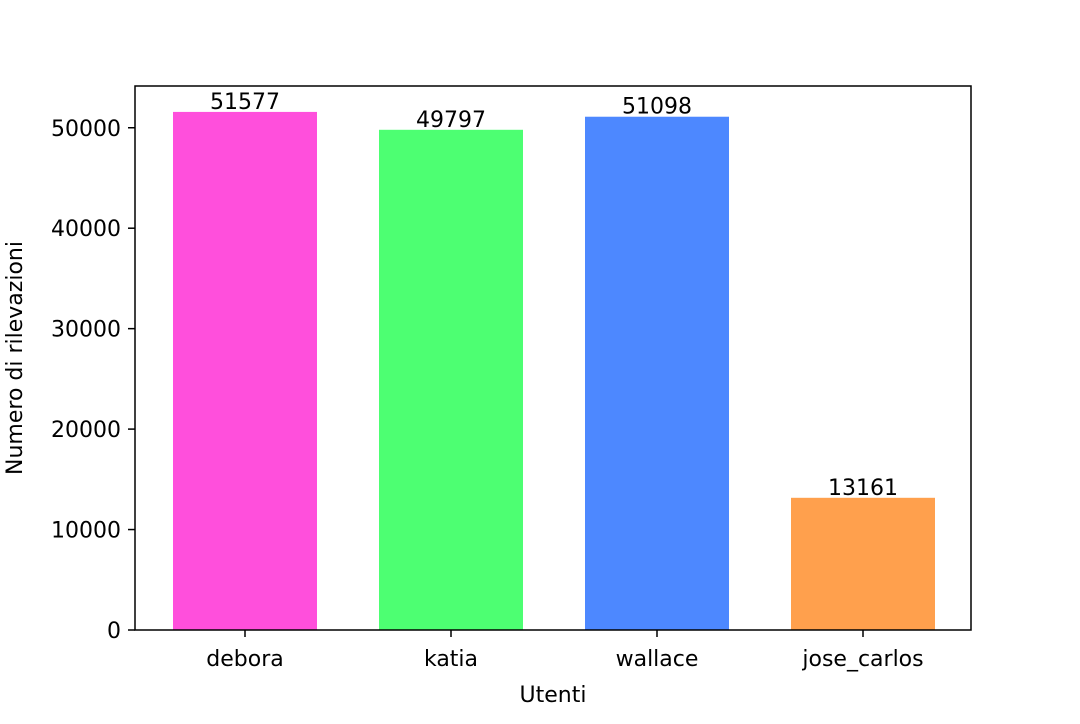  I want to click on y-tick-label: 30000, so click(86, 330).